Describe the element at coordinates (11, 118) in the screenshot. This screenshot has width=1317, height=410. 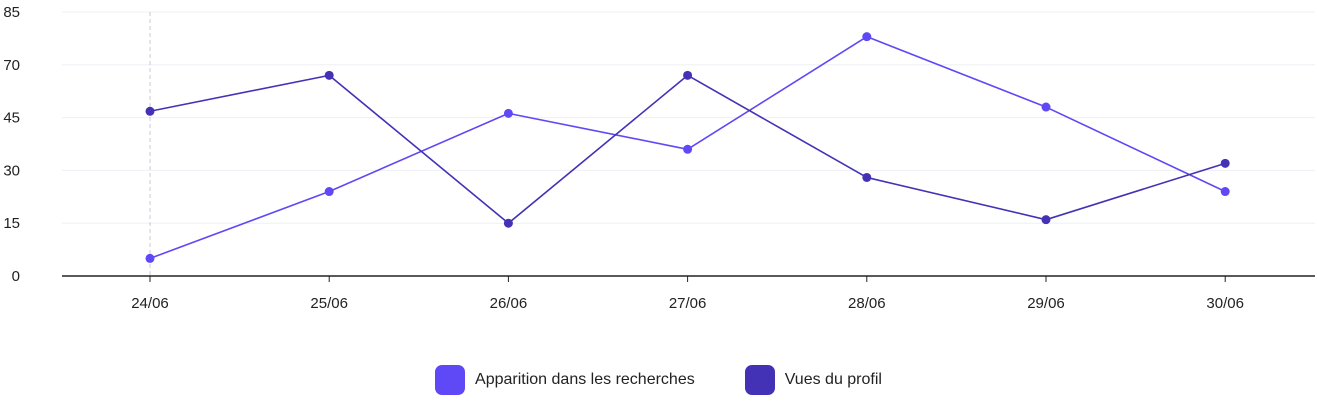
I see `y-tick-label: 45` at that location.